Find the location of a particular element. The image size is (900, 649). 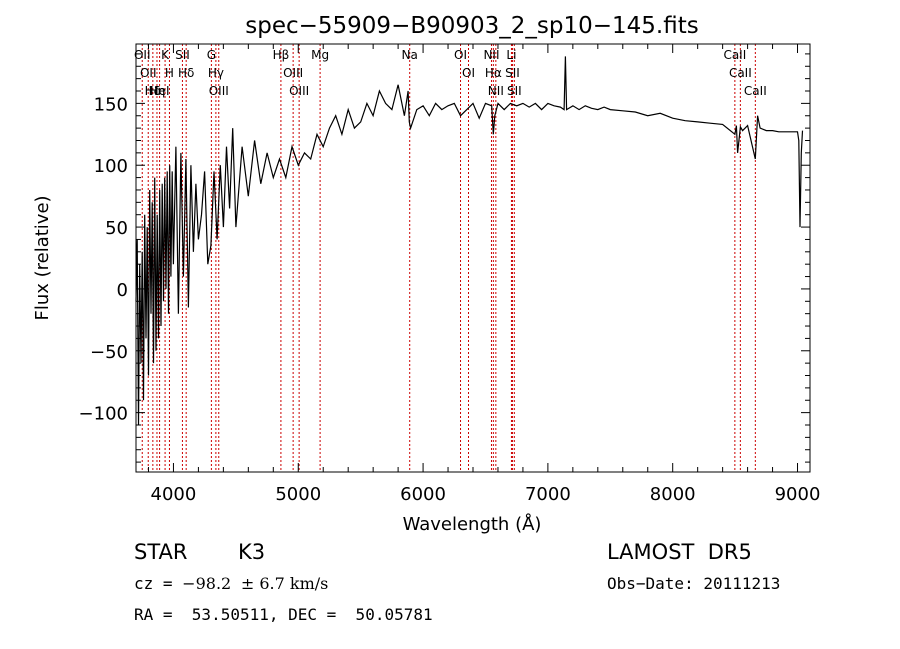

line-marker-label: HeI is located at coordinates (160, 91).